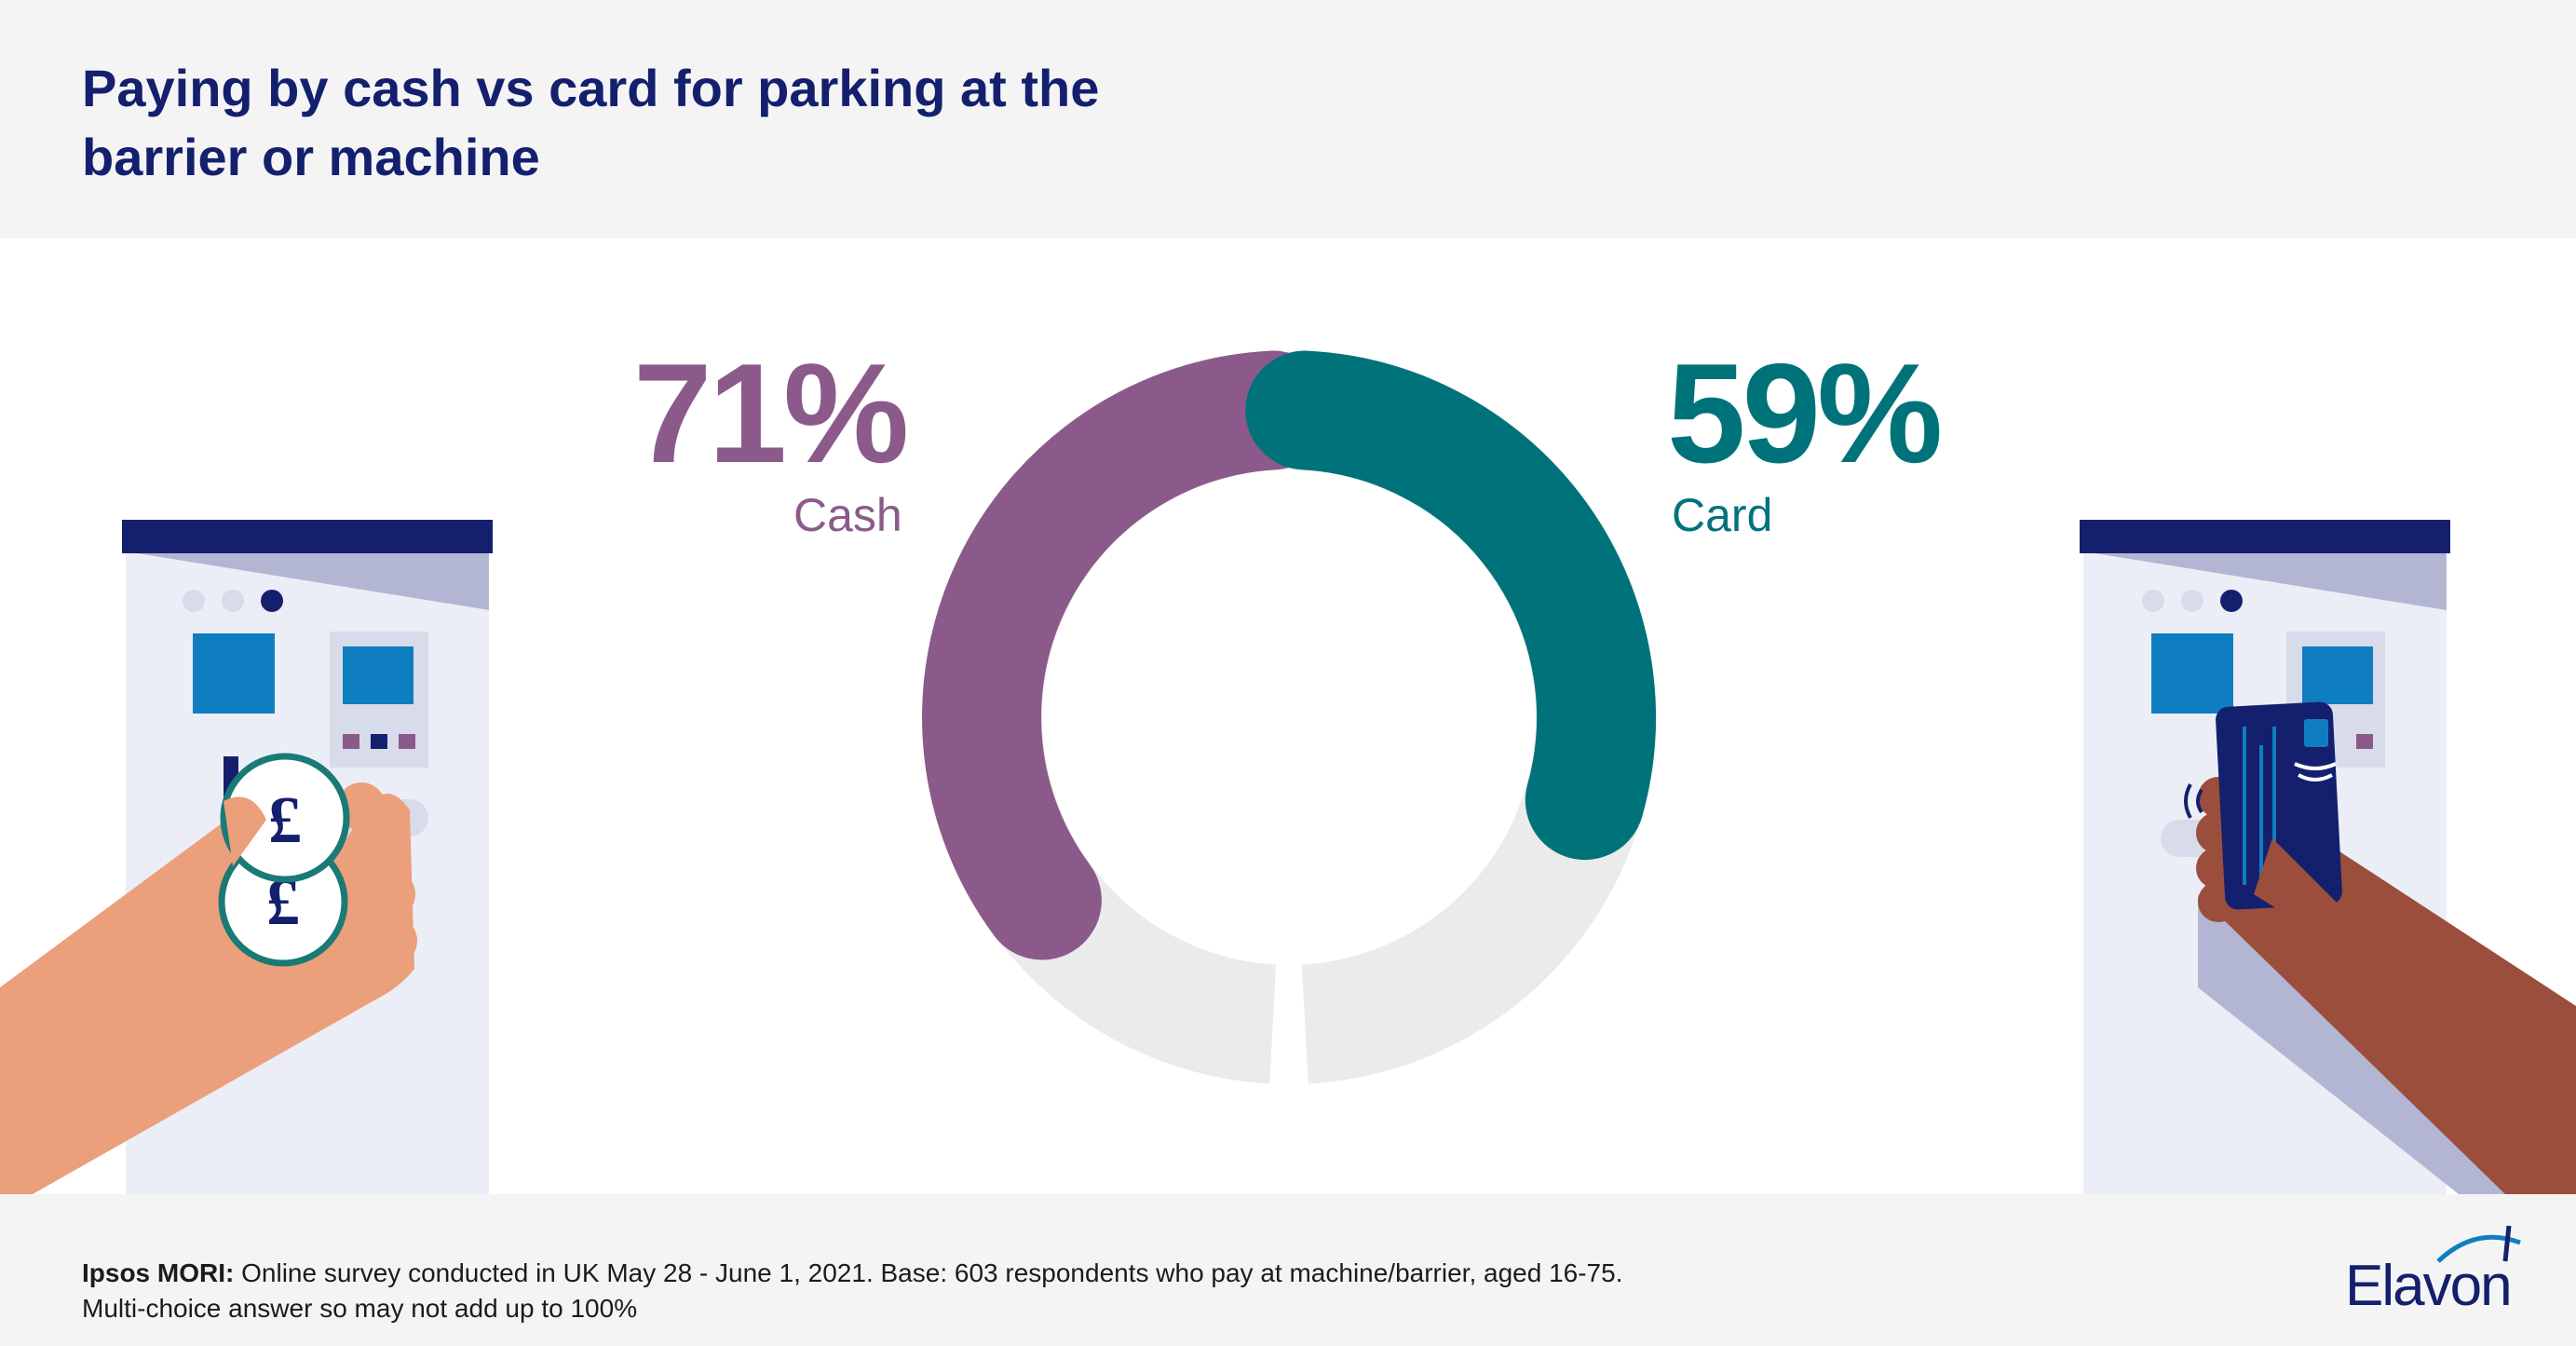  I want to click on card-label: Card, so click(1722, 515).